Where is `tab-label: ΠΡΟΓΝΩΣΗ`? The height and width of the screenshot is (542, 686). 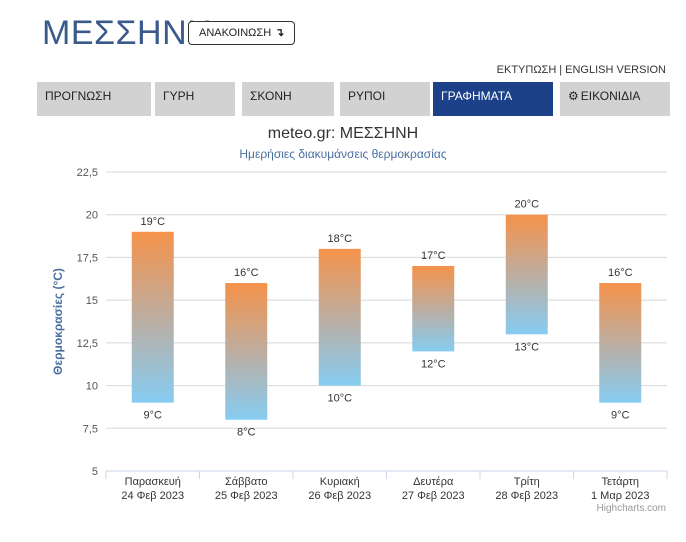
tab-label: ΠΡΟΓΝΩΣΗ is located at coordinates (78, 96).